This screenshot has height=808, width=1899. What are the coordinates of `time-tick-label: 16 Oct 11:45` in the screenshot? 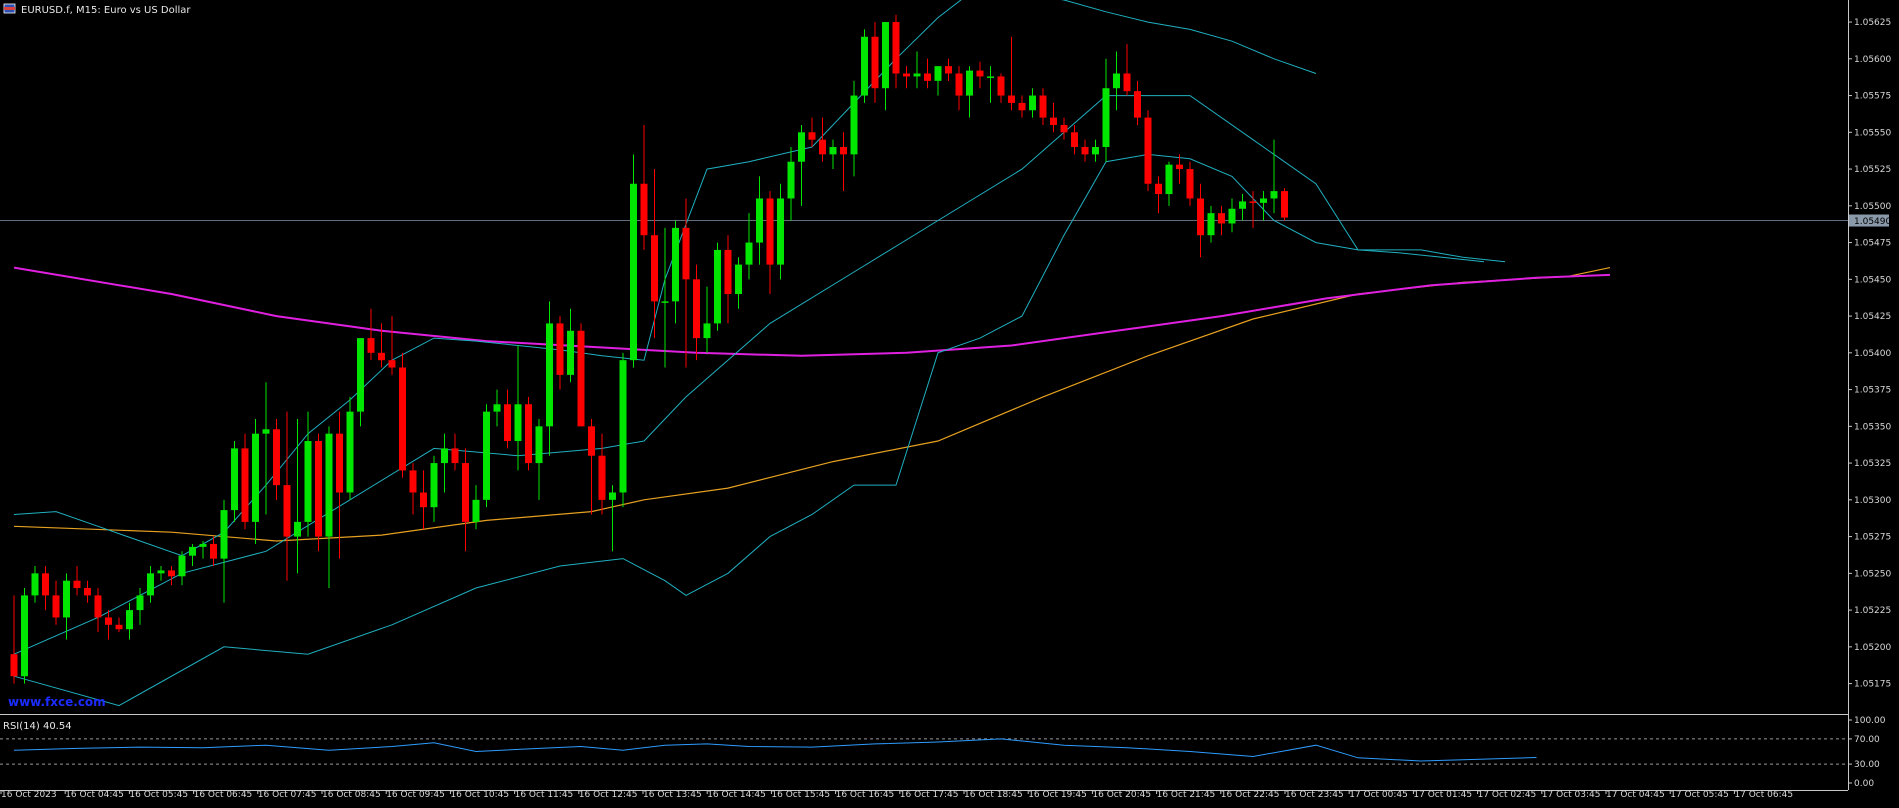 It's located at (544, 795).